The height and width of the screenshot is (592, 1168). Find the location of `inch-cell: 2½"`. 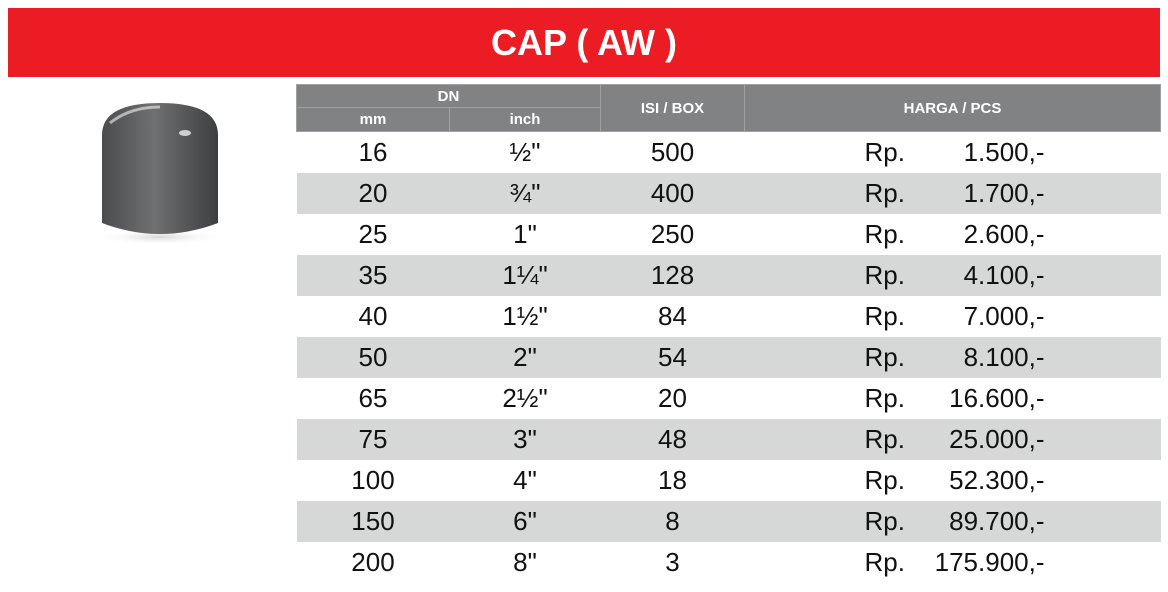

inch-cell: 2½" is located at coordinates (525, 398).